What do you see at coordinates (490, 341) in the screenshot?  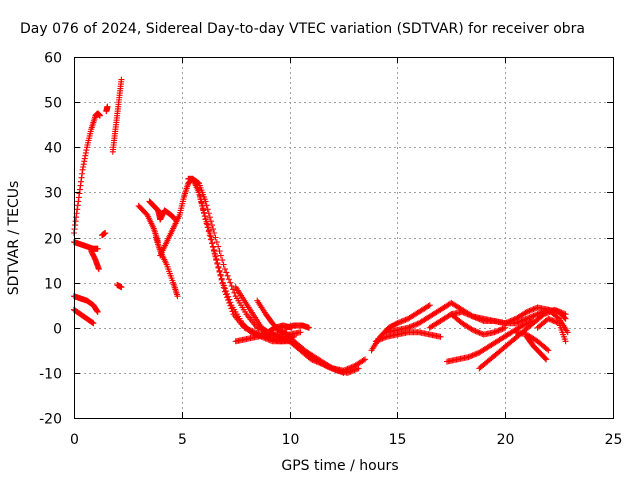 I see `series-track-ac` at bounding box center [490, 341].